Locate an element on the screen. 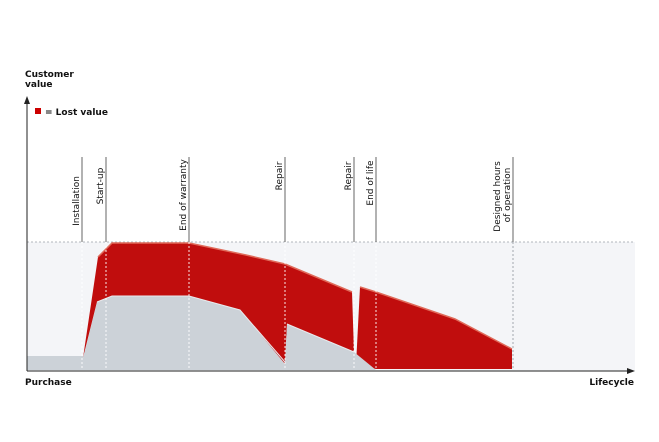 This screenshot has width=659, height=442. x-axis-arrow is located at coordinates (631, 371).